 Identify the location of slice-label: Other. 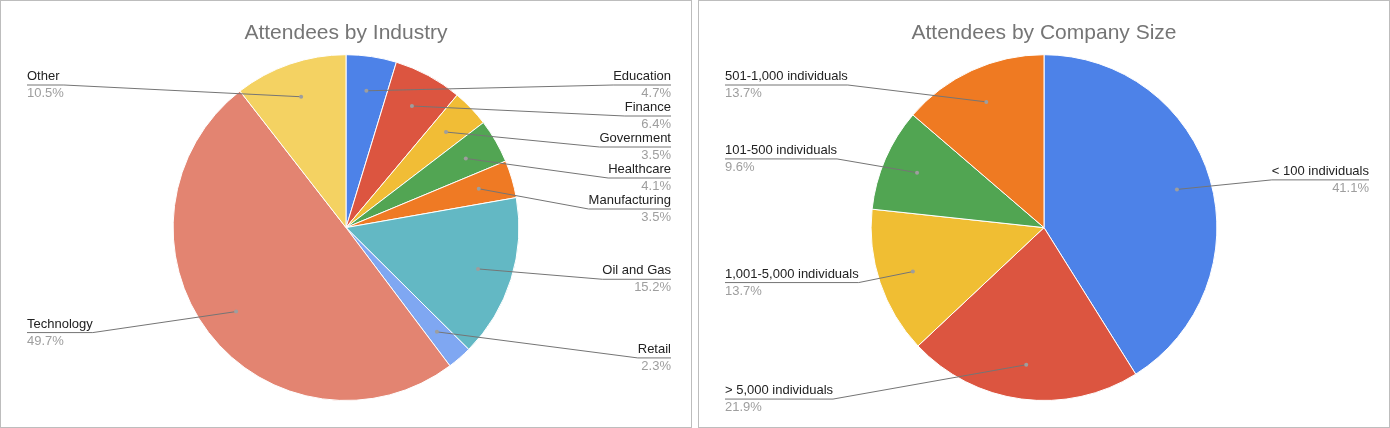
(44, 76).